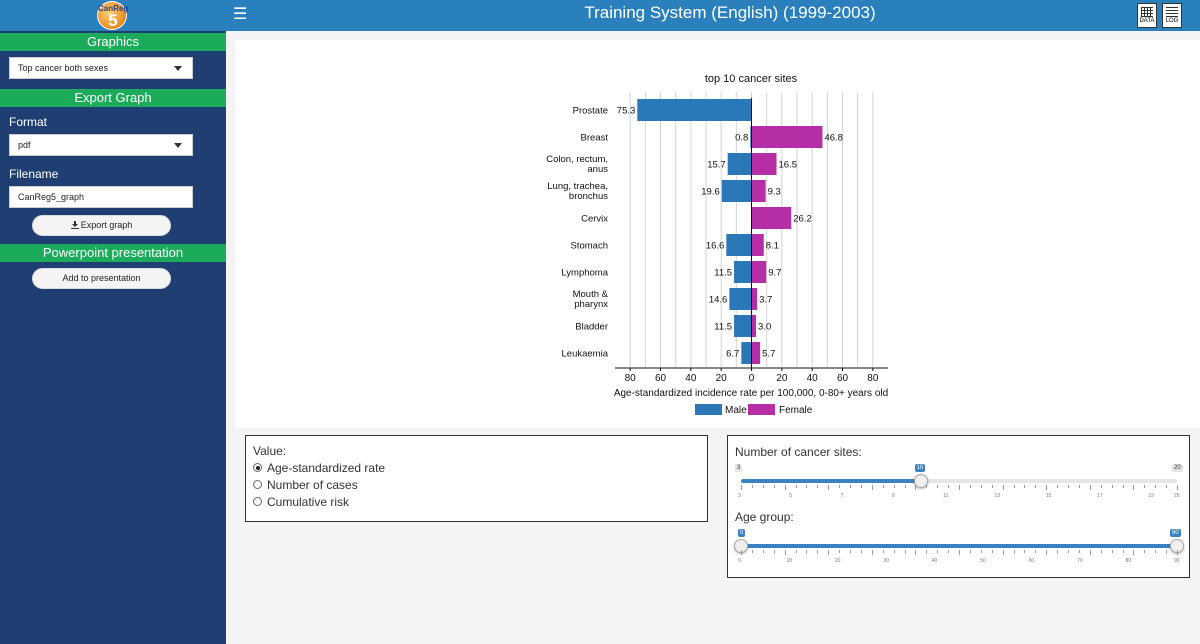 This screenshot has width=1200, height=644. I want to click on powerpoint-section-title: Powerpoint presentation, so click(113, 253).